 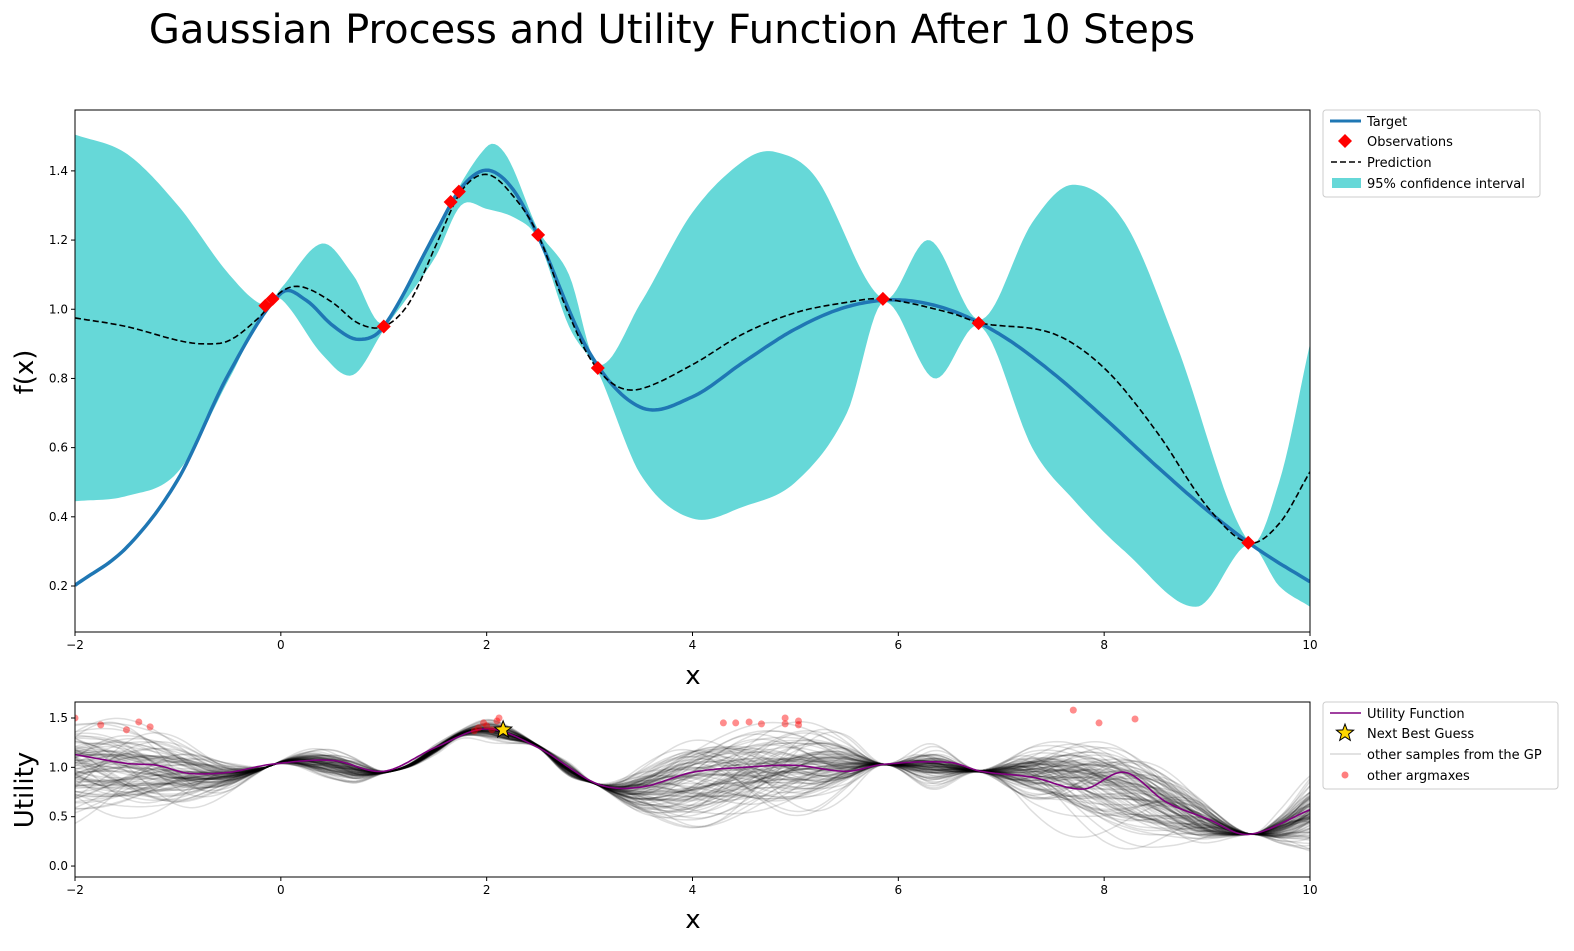 I want to click on utility-xtick-label: 10, so click(x=1309, y=890).